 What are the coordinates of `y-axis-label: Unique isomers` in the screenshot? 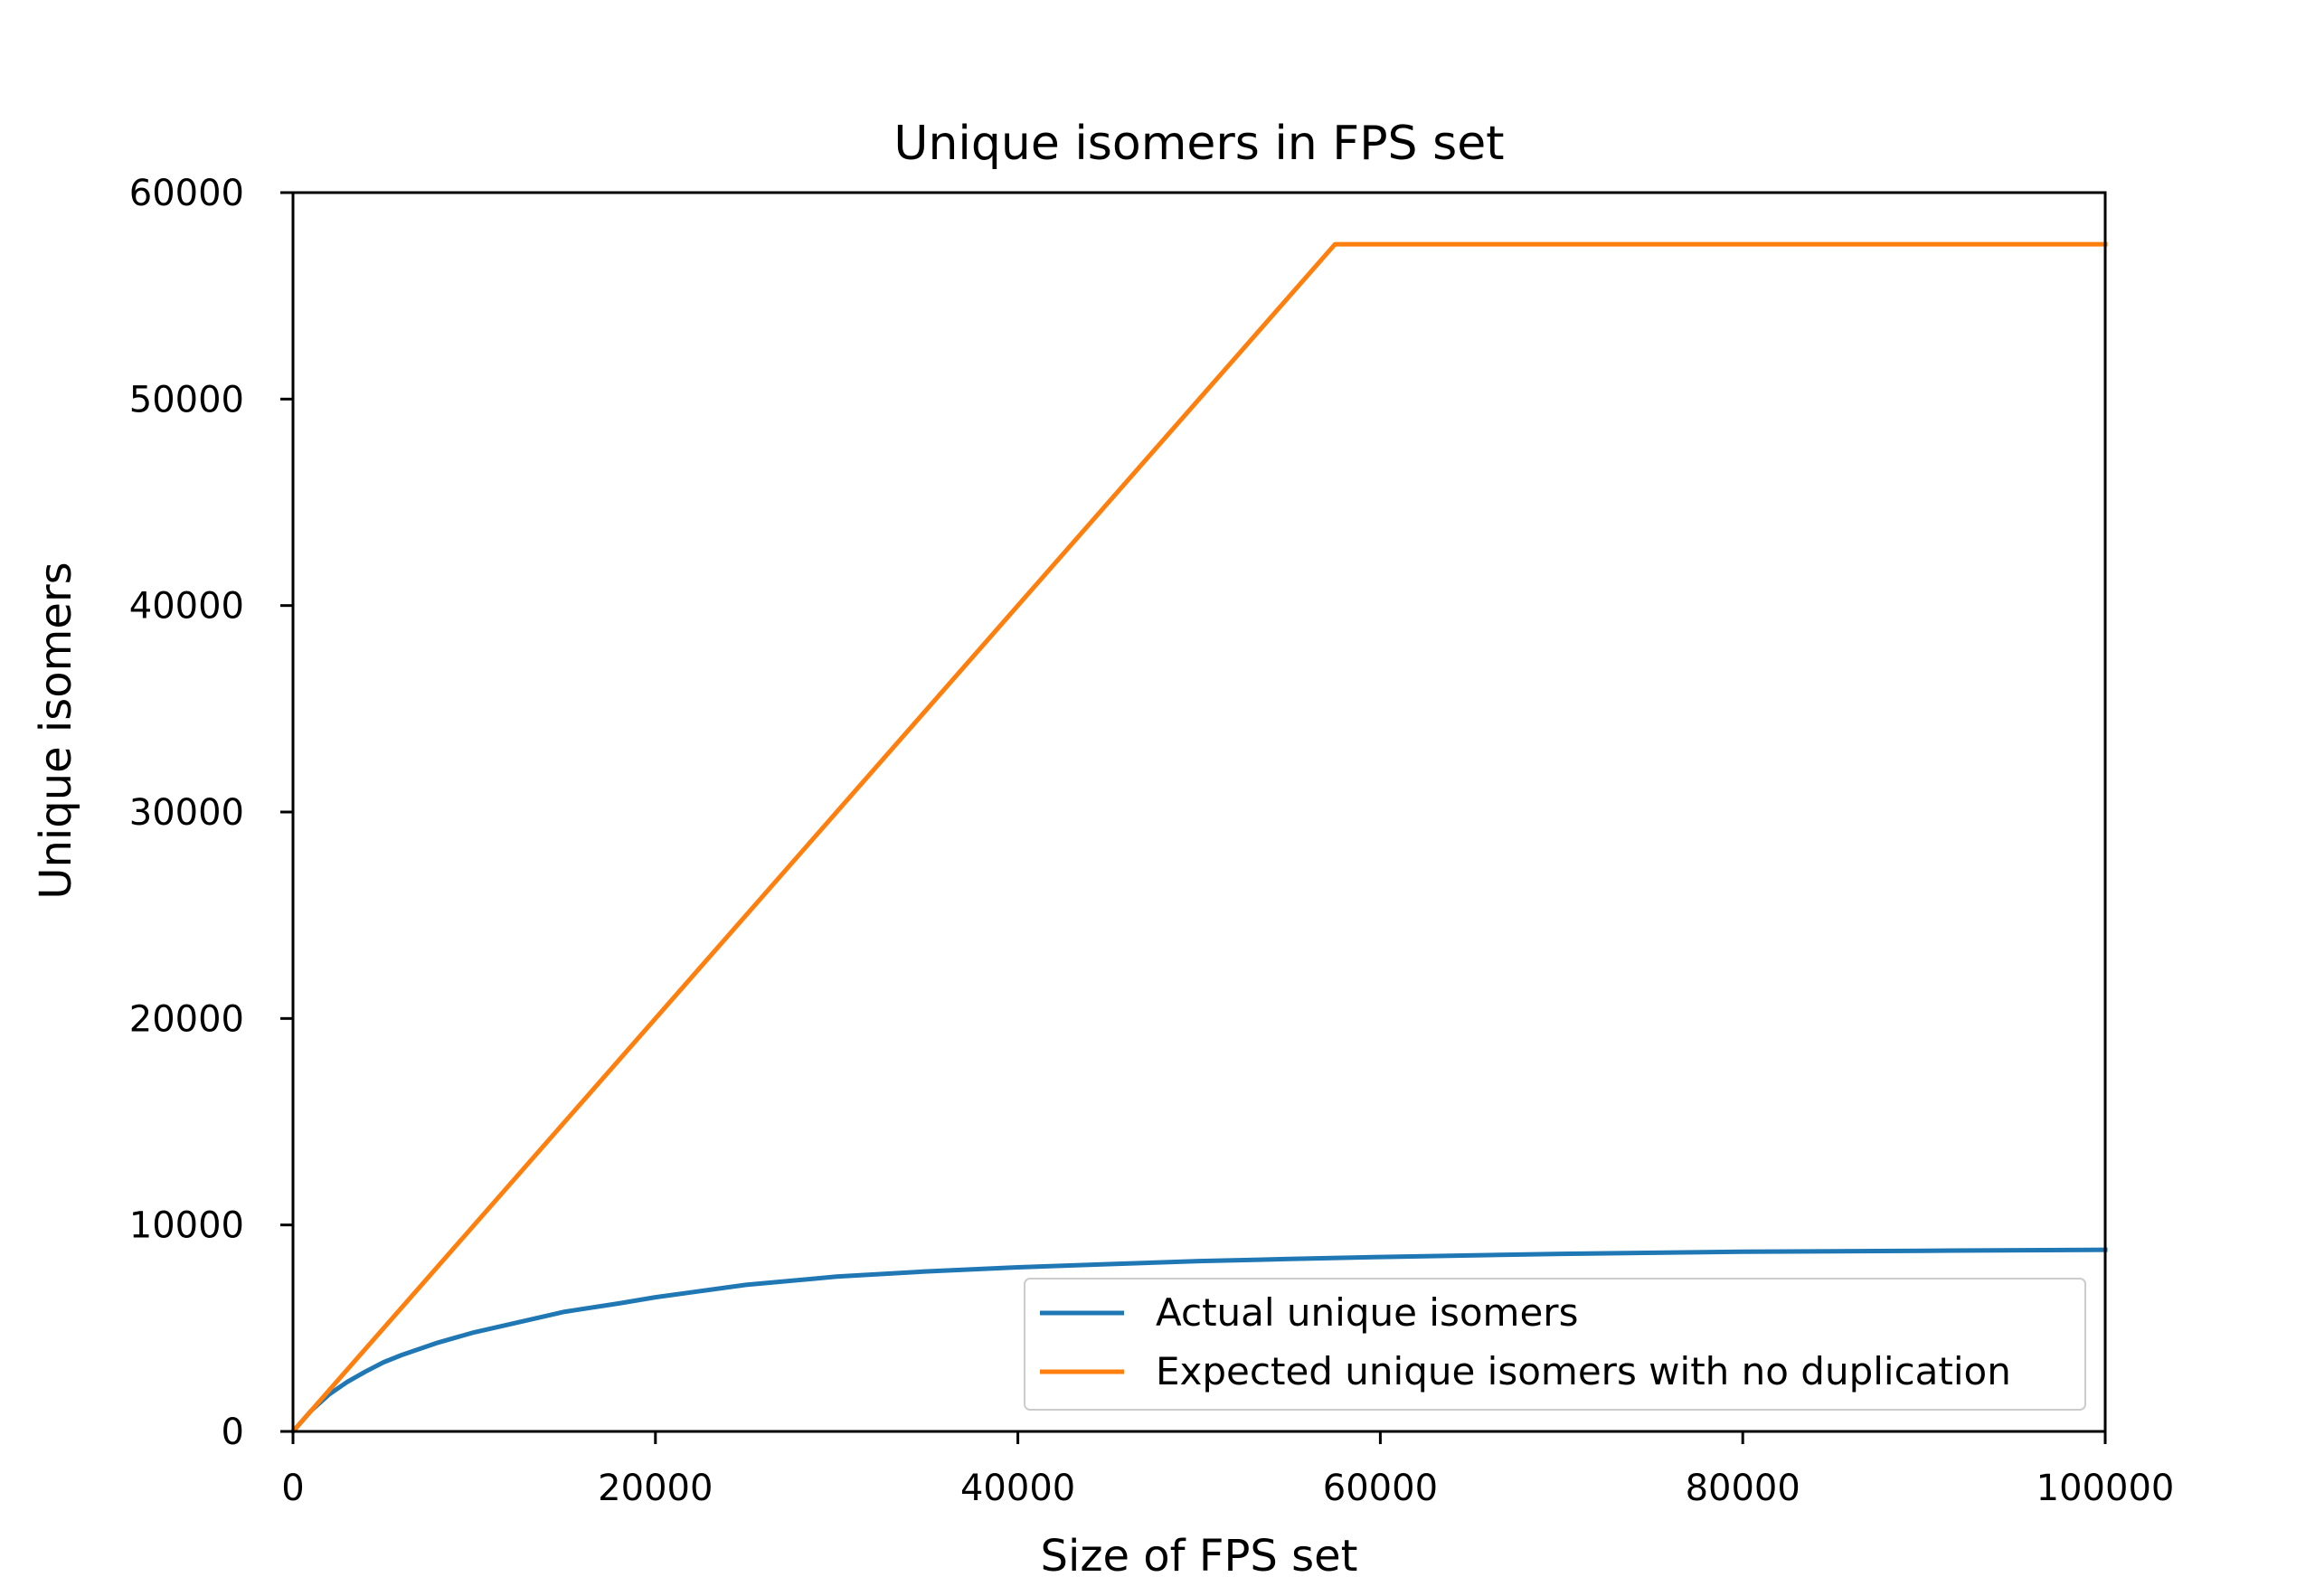 It's located at (56, 731).